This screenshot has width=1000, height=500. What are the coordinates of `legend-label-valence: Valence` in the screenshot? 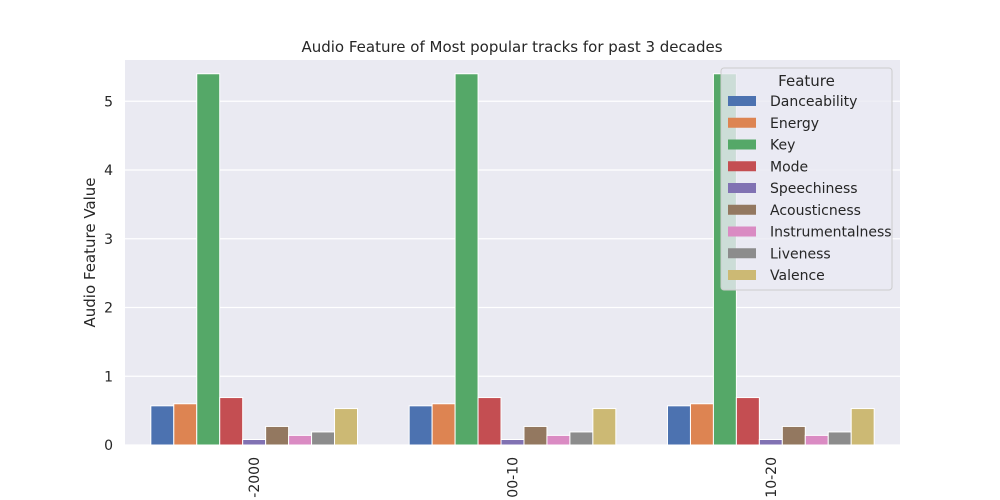 It's located at (797, 276).